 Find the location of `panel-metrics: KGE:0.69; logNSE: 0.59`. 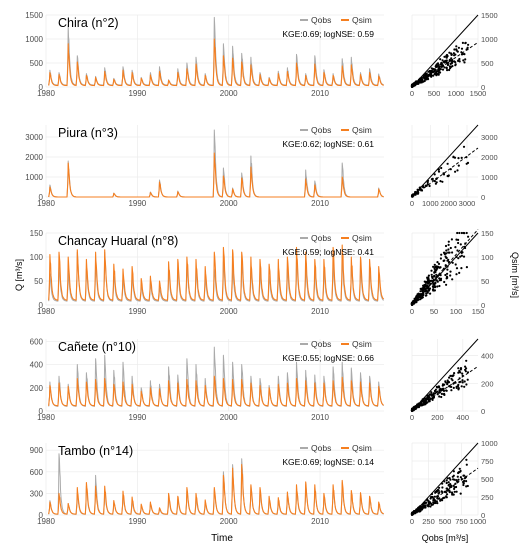

panel-metrics: KGE:0.69; logNSE: 0.59 is located at coordinates (328, 34).